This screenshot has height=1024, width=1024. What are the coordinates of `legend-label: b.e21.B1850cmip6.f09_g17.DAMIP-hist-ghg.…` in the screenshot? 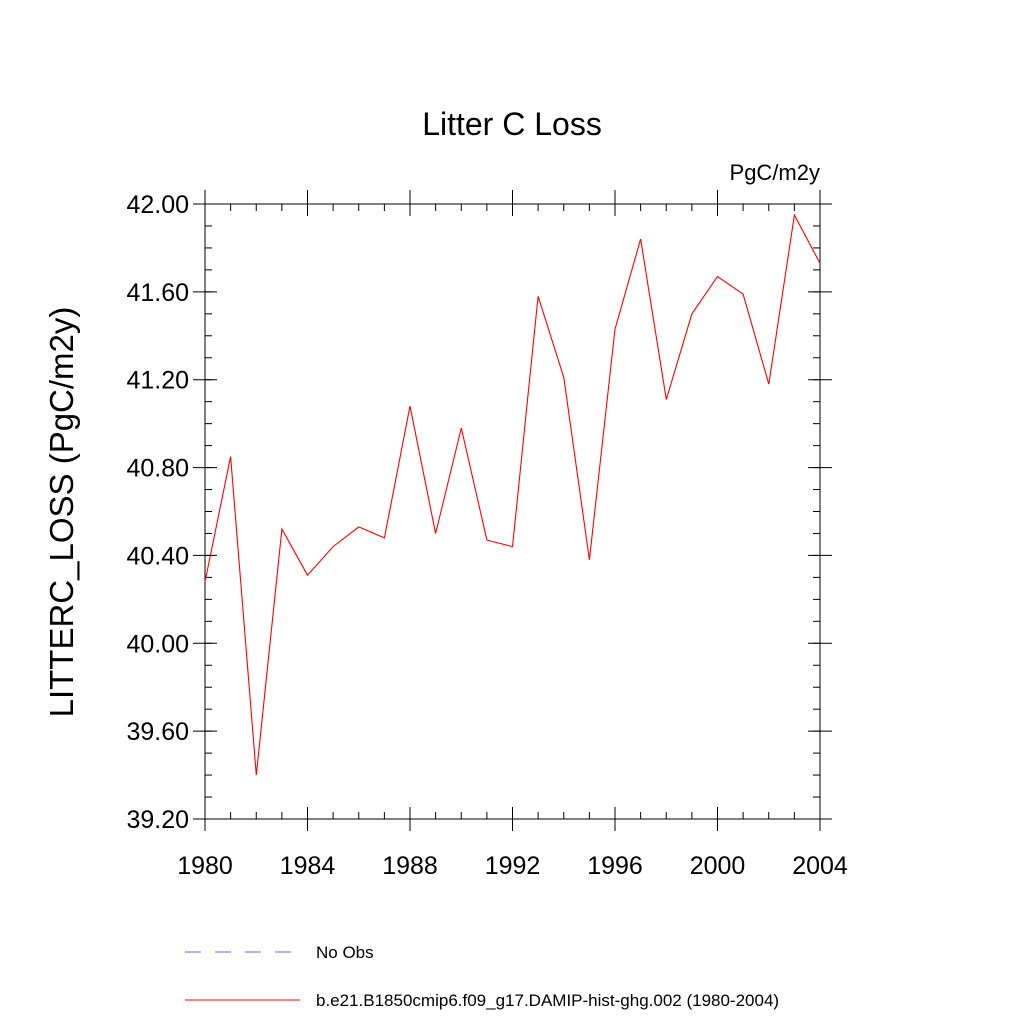 It's located at (547, 1000).